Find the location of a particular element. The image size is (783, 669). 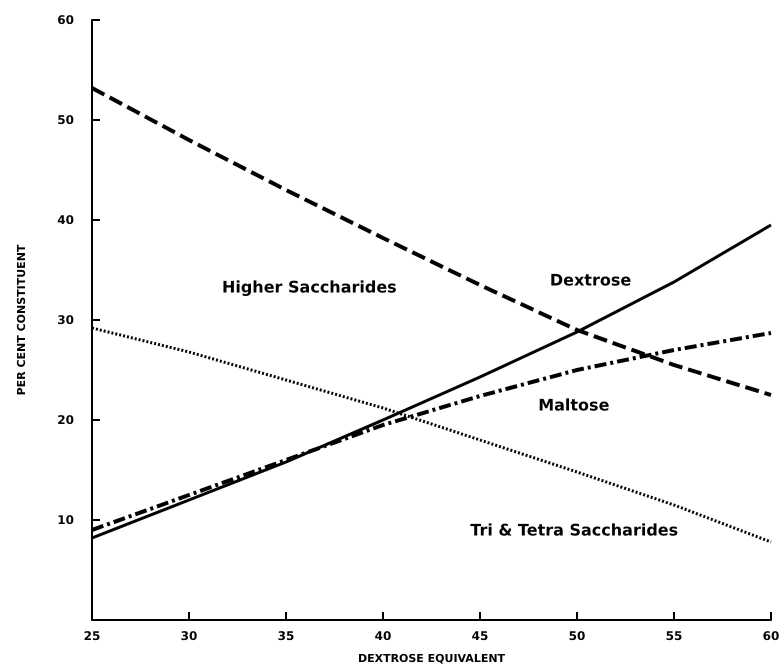

series-label: Higher Saccharides is located at coordinates (309, 287).